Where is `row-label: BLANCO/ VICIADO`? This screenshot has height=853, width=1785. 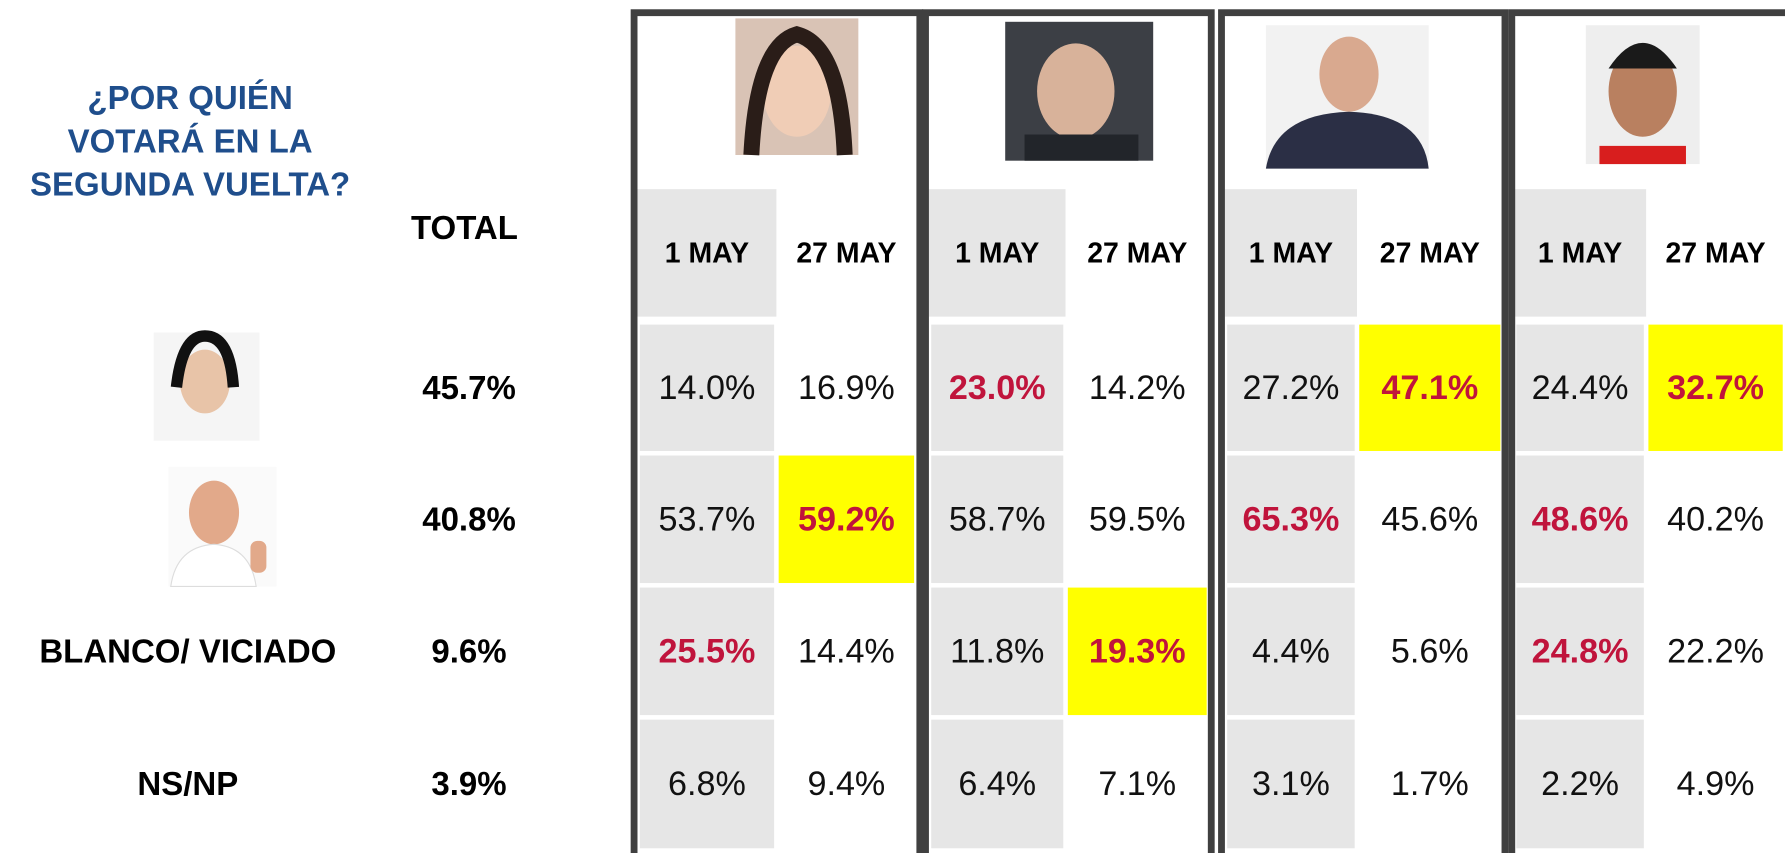 row-label: BLANCO/ VICIADO is located at coordinates (187, 650).